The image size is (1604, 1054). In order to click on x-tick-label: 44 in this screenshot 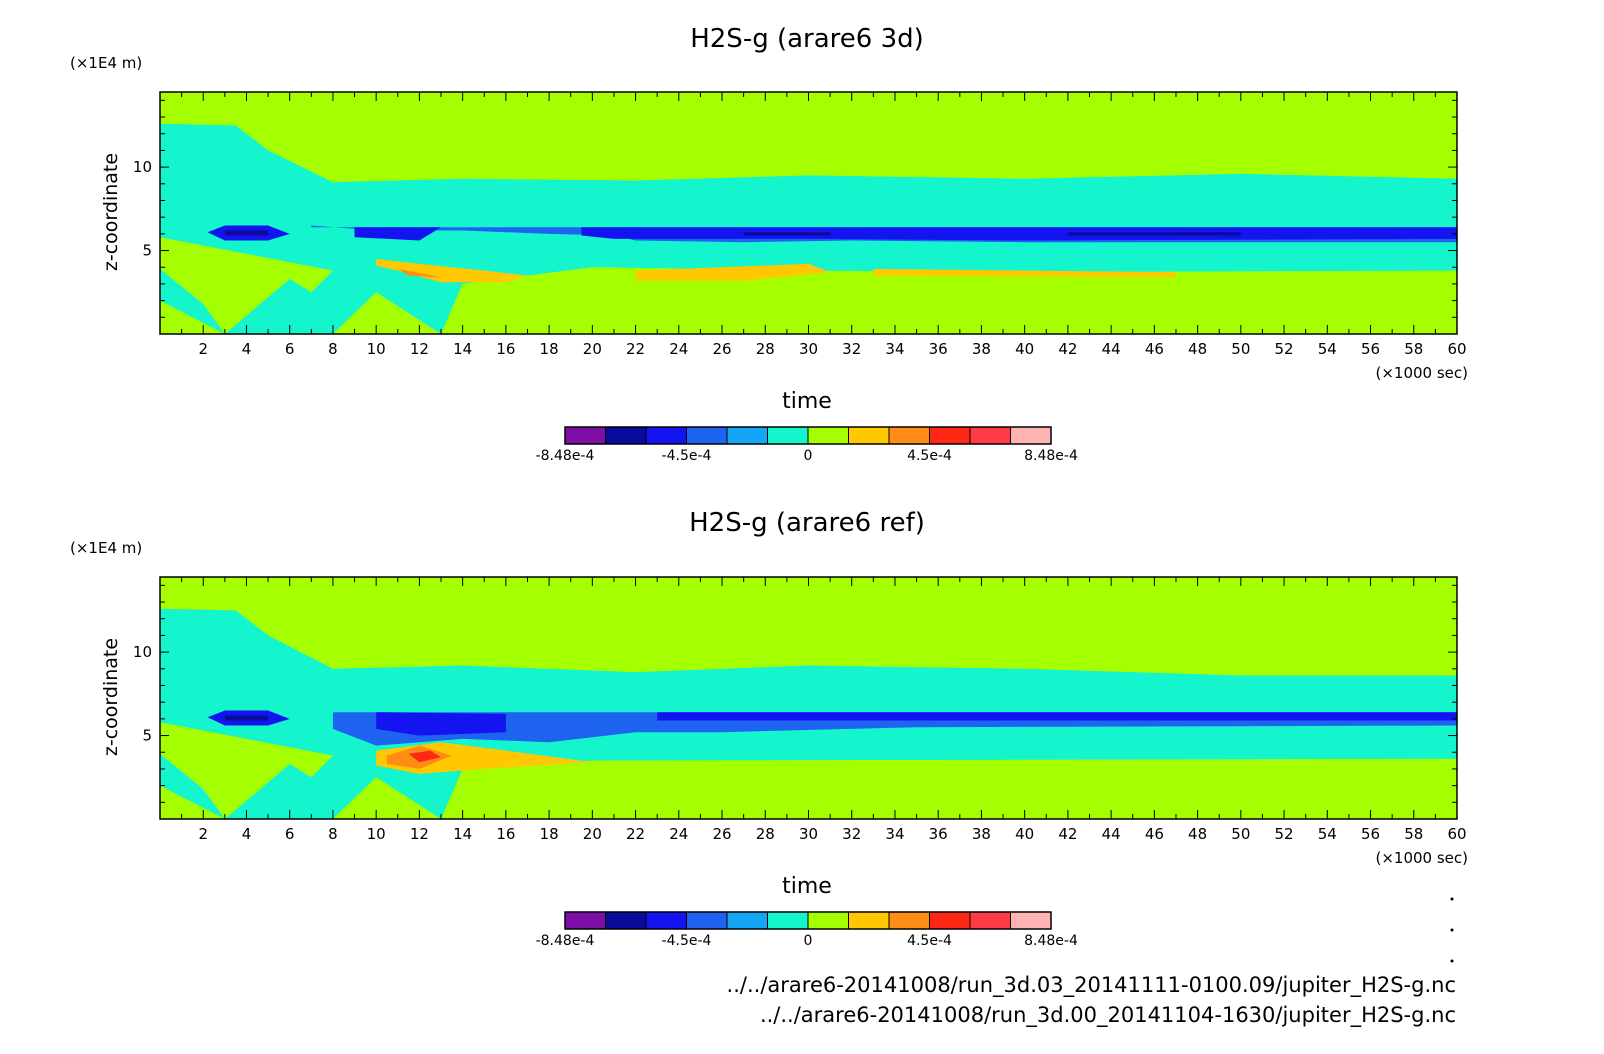, I will do `click(1111, 834)`.